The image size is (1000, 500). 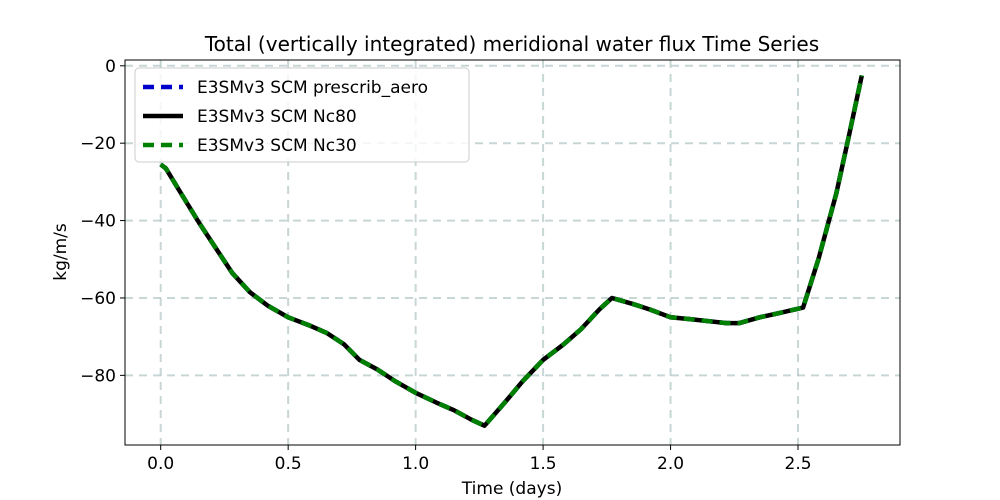 What do you see at coordinates (670, 464) in the screenshot?
I see `x-tick-label: 2.0` at bounding box center [670, 464].